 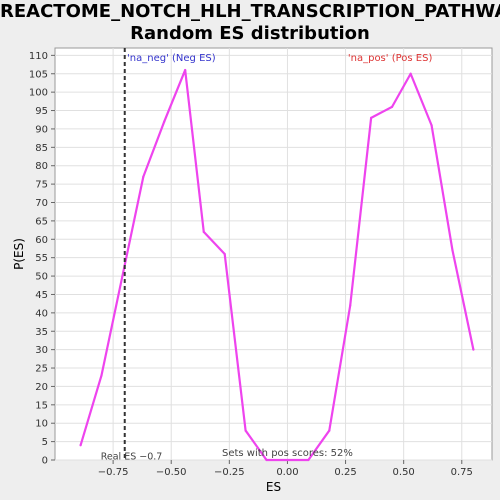 I want to click on x-tick-label: −0.50, so click(x=171, y=472).